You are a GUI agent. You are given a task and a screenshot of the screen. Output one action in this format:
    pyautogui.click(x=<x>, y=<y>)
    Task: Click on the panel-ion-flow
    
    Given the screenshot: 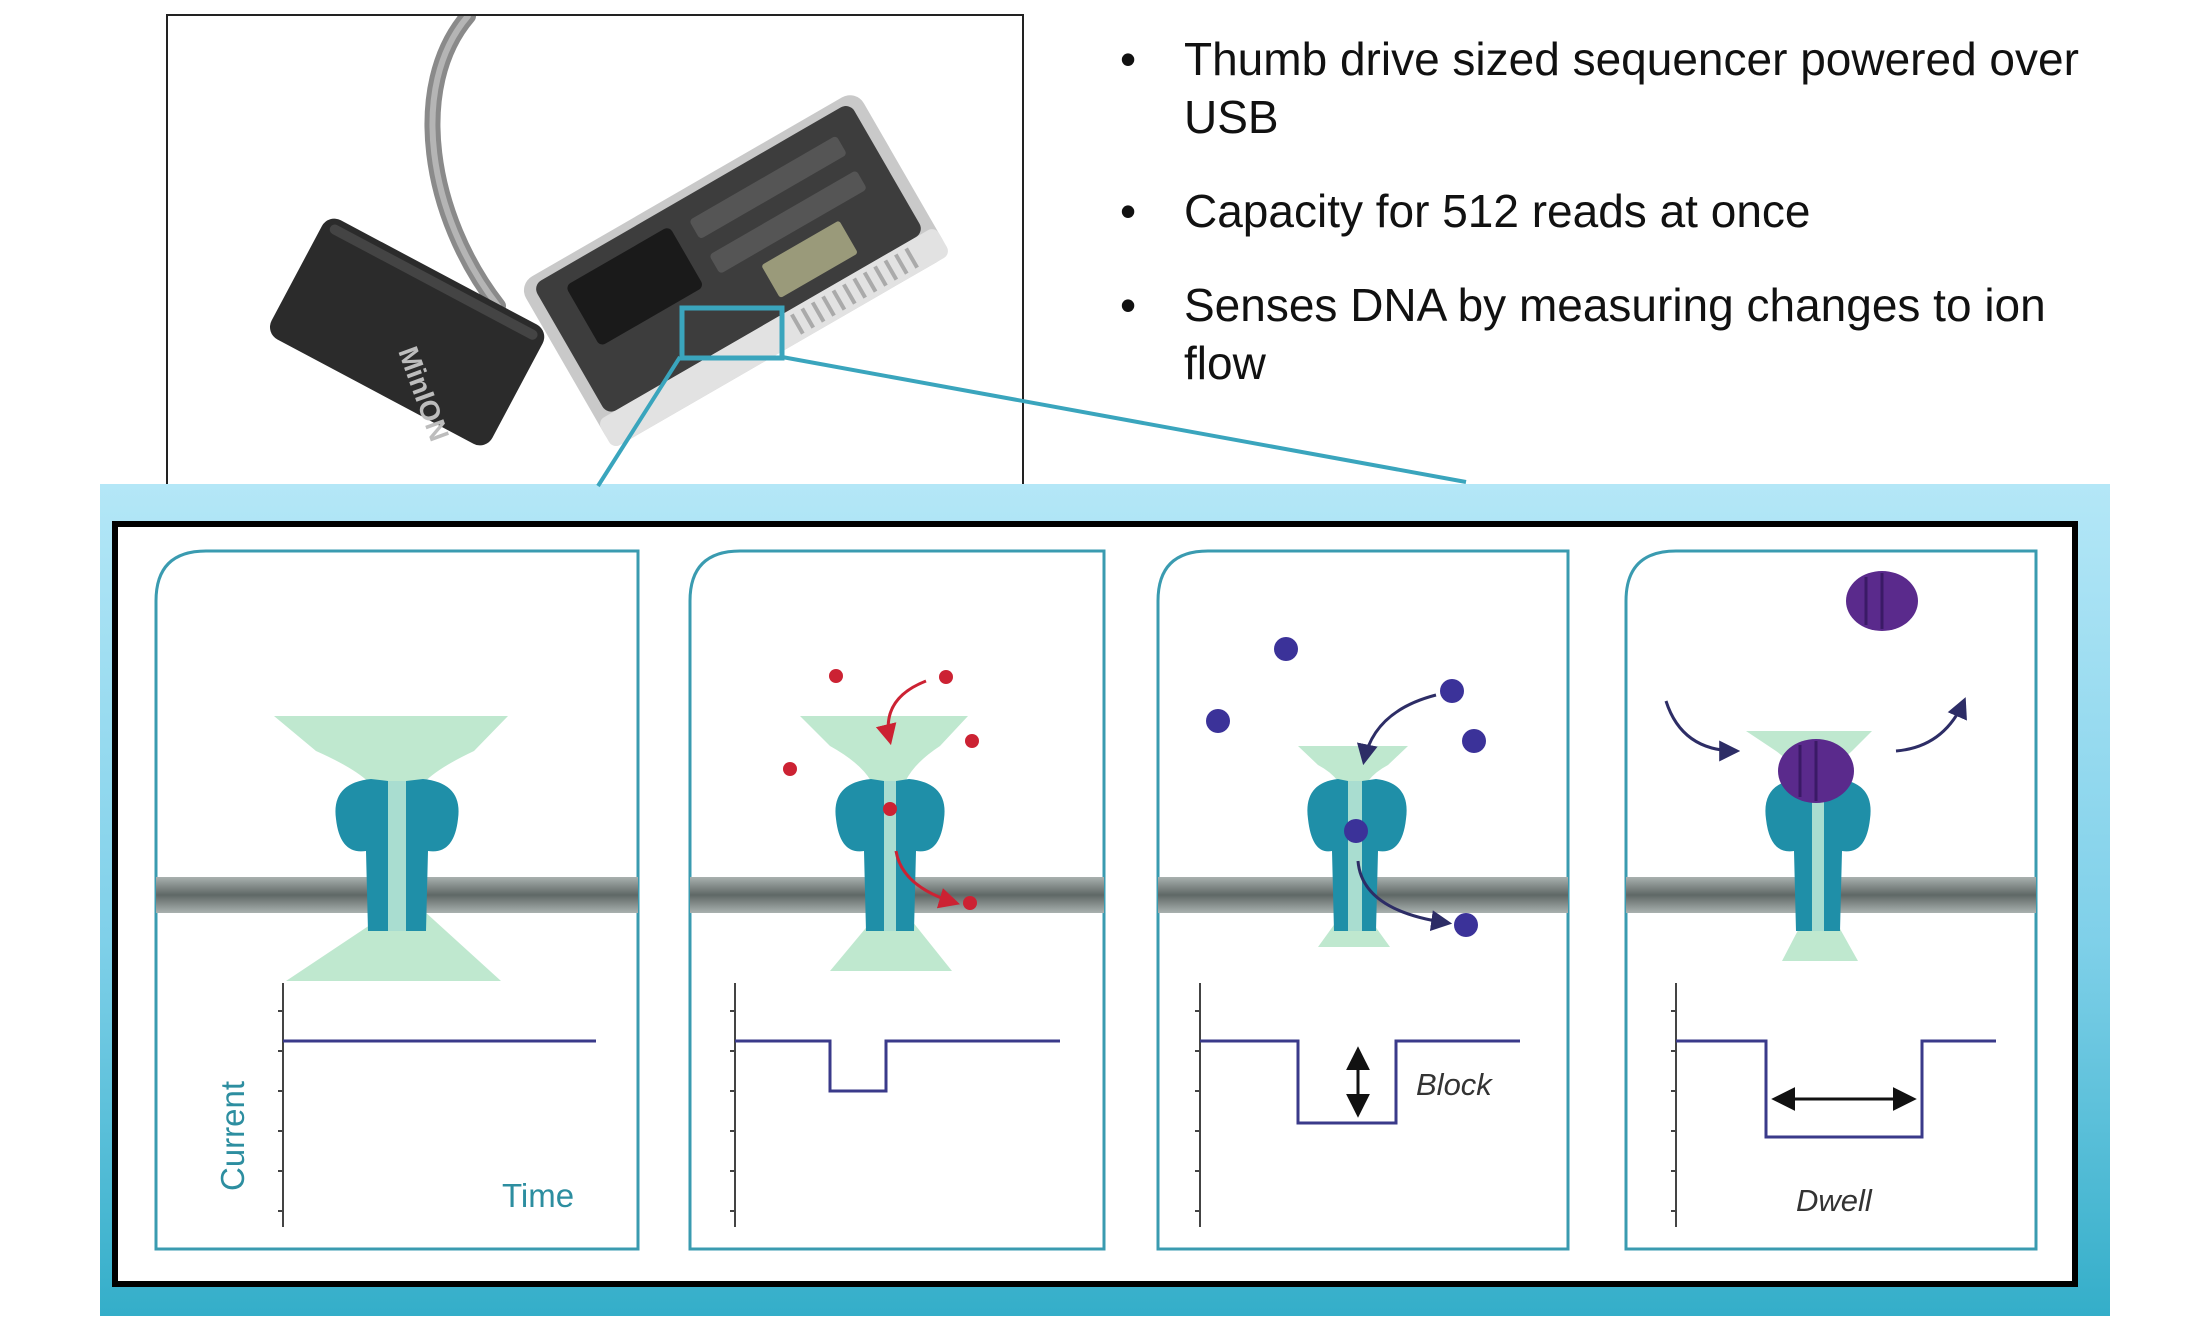 What is the action you would take?
    pyautogui.click(x=897, y=900)
    